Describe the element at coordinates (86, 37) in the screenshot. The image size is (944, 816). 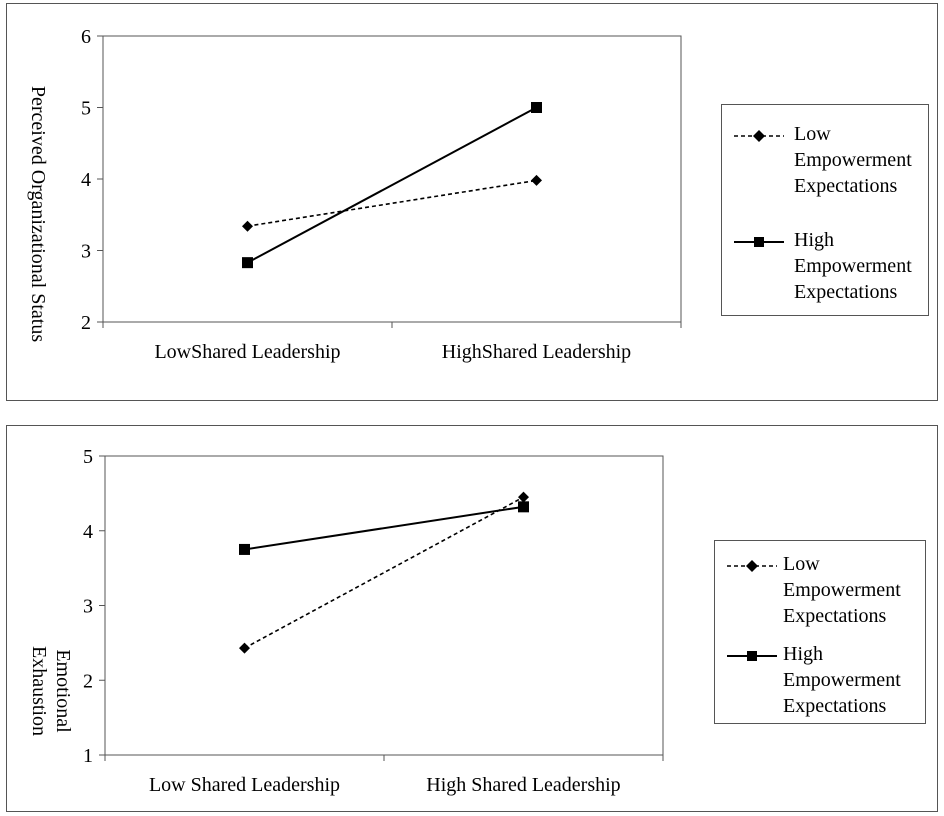
I see `y-tick-label: 6` at that location.